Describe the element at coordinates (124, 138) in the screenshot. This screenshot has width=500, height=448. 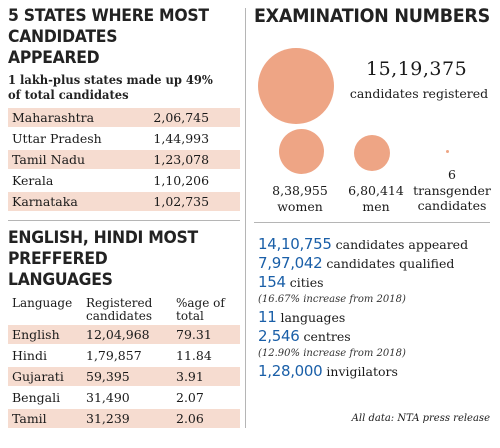
I see `state-row: Uttar Pradesh 1,44,993` at that location.